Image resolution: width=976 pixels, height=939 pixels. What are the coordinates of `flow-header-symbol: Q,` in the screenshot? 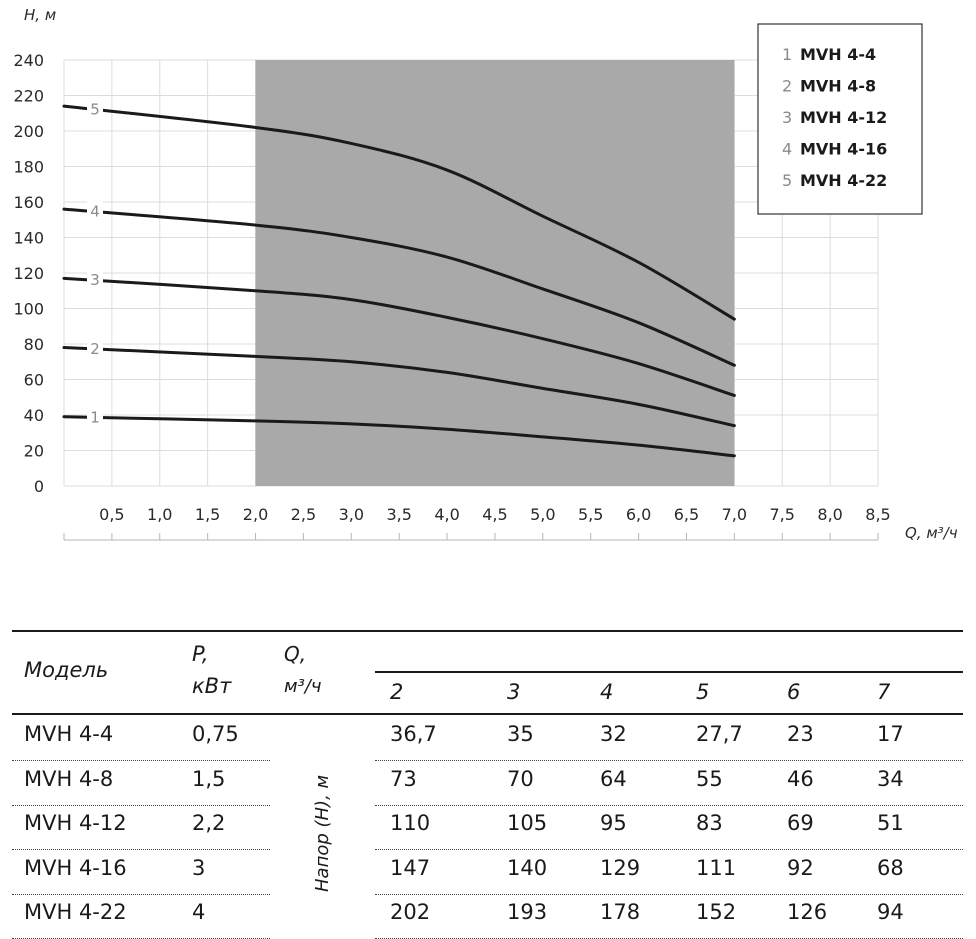 It's located at (295, 654).